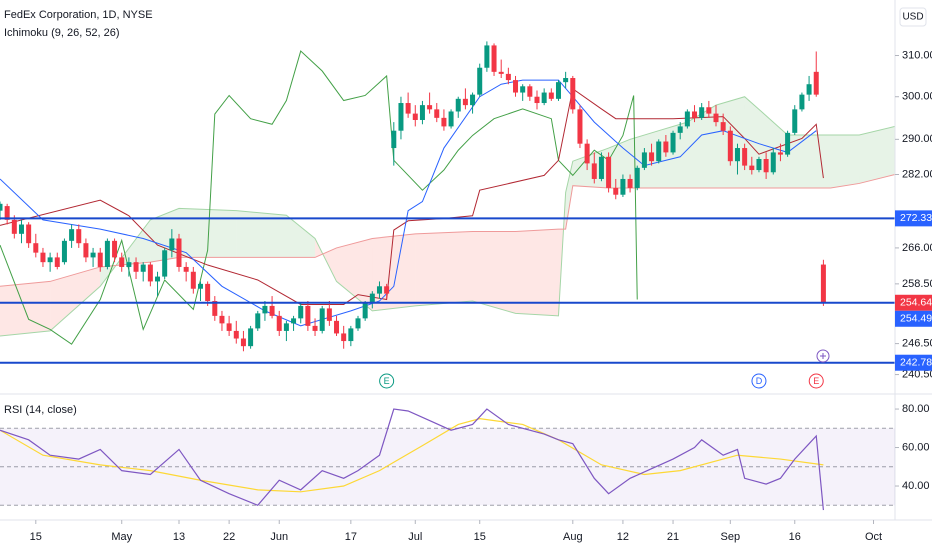  I want to click on y-tick-label: 266.00, so click(917, 248).